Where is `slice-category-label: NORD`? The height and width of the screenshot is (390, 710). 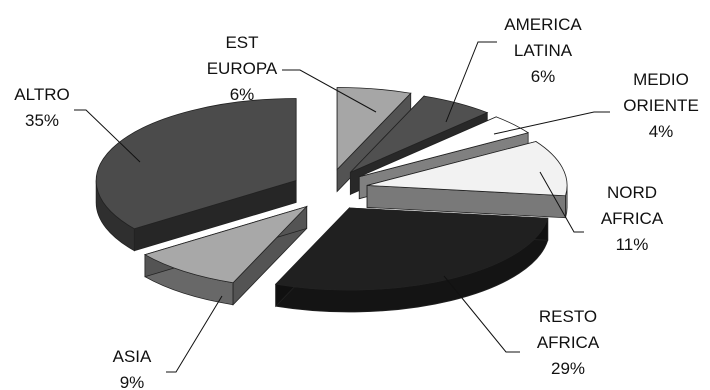 slice-category-label: NORD is located at coordinates (632, 192).